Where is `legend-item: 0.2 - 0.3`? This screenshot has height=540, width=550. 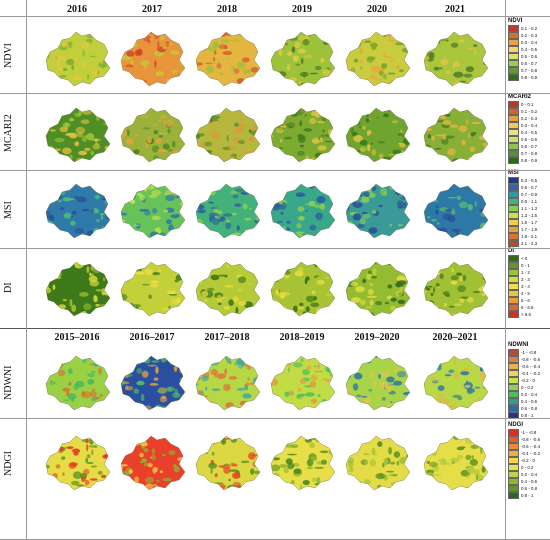
legend-item: 0.2 - 0.3 is located at coordinates (522, 118).